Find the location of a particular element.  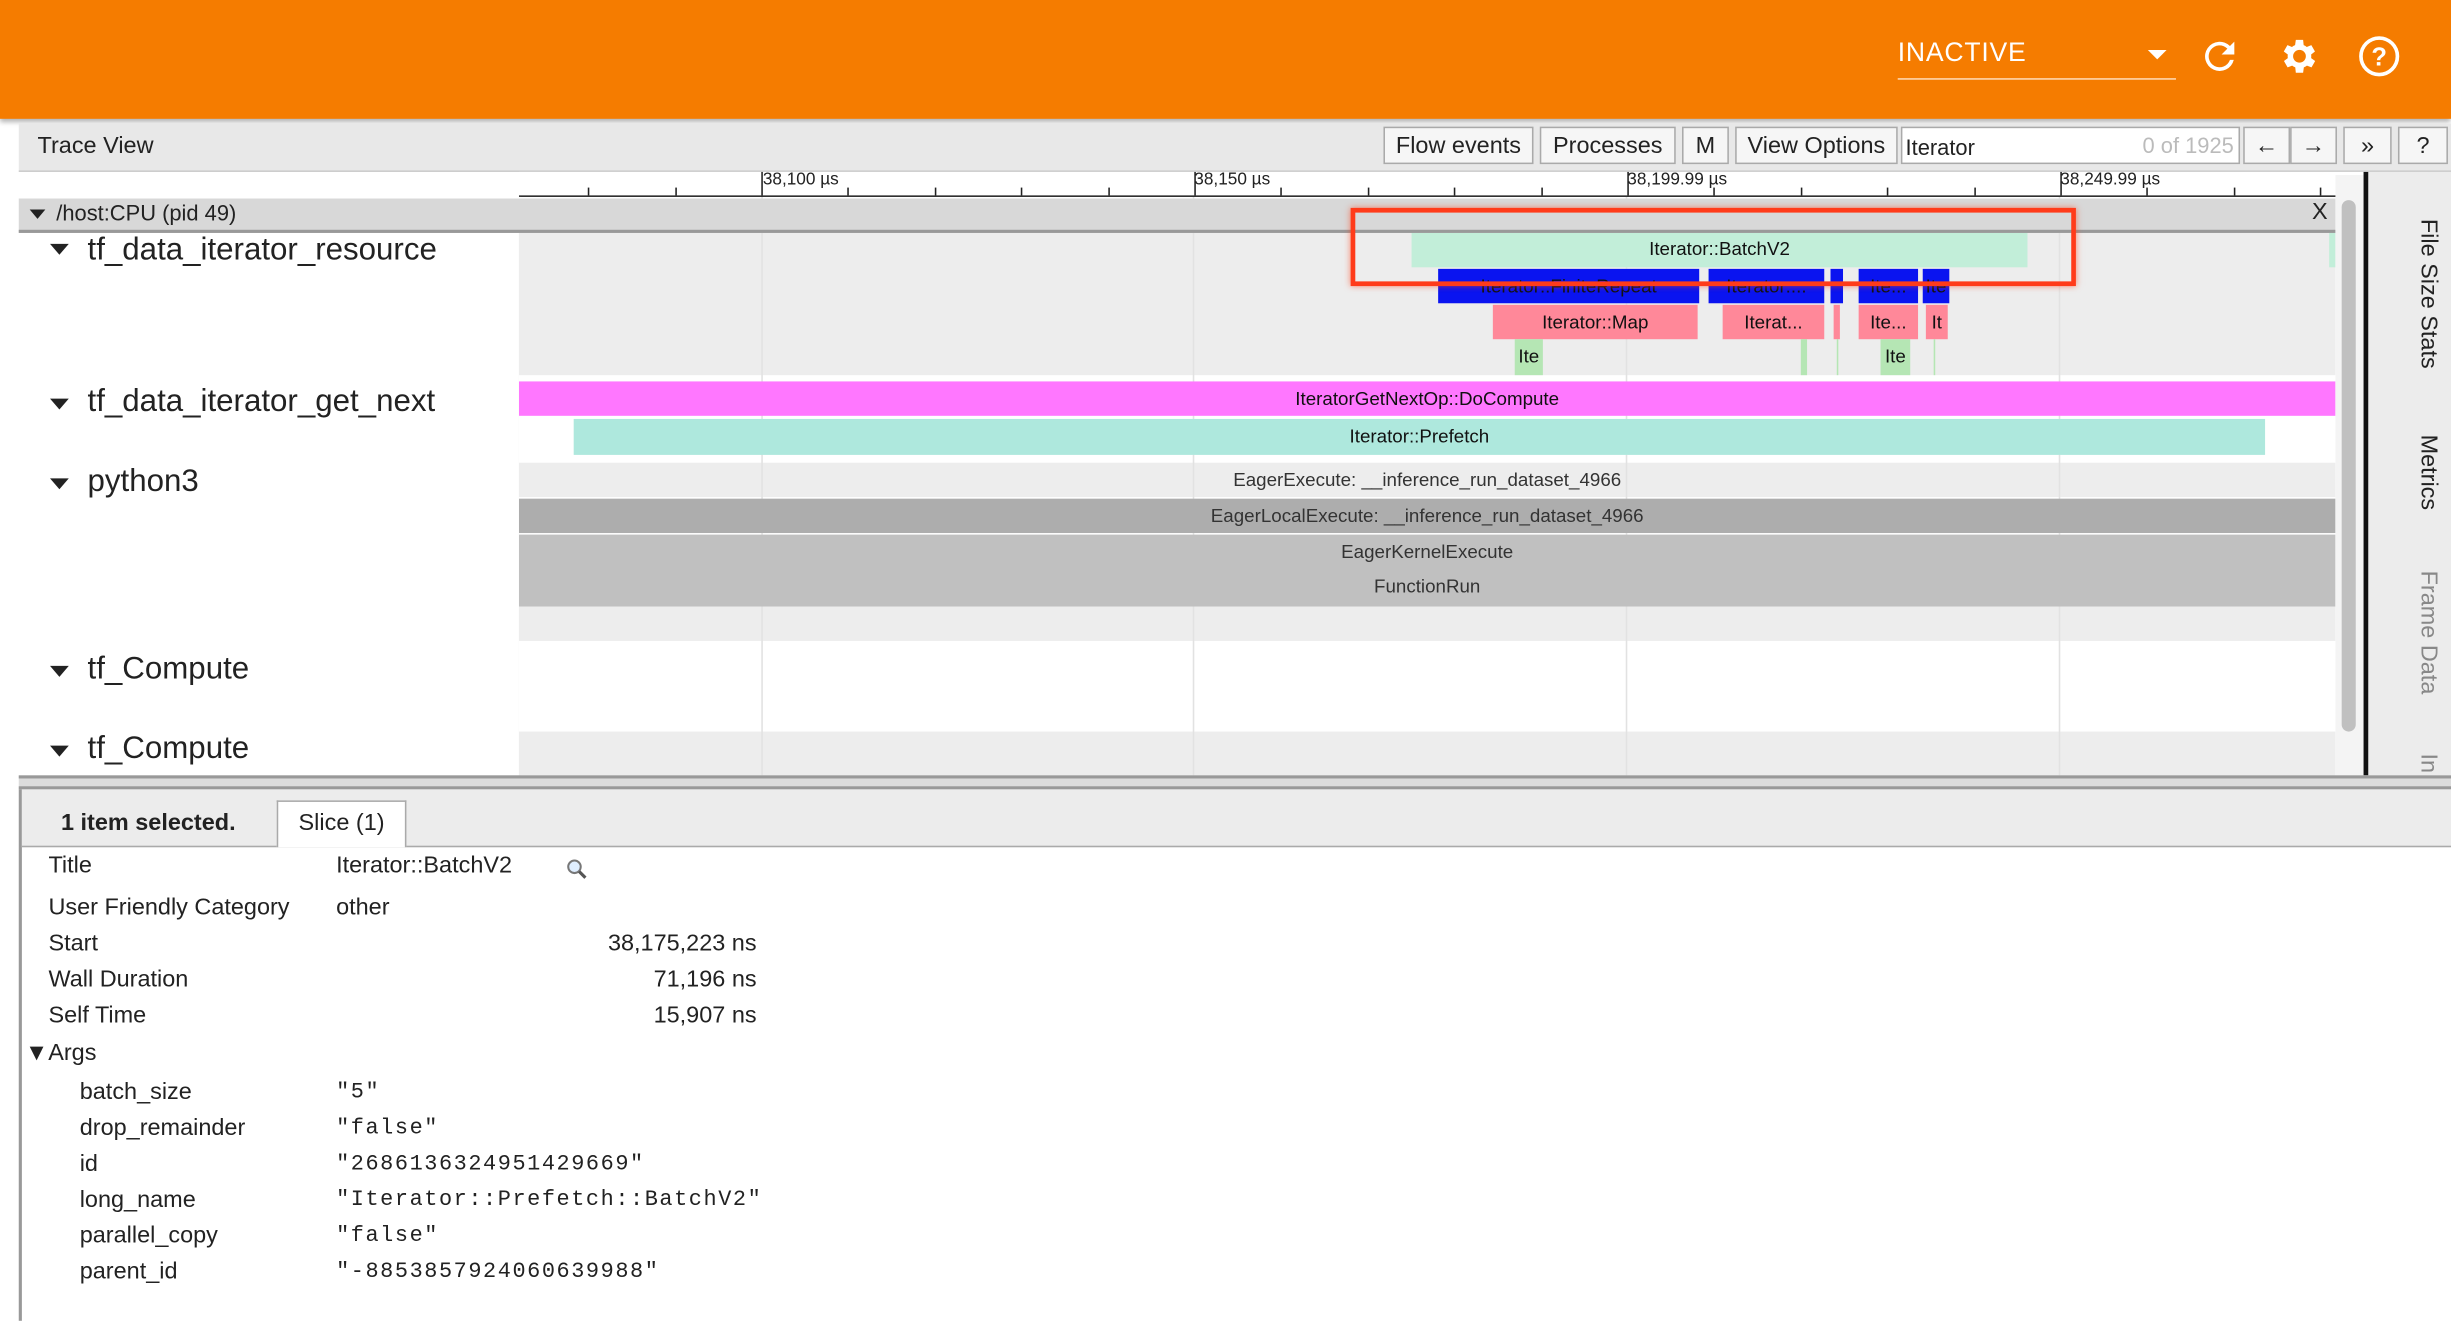

slice: Iterator::Prefetch is located at coordinates (1419, 436).